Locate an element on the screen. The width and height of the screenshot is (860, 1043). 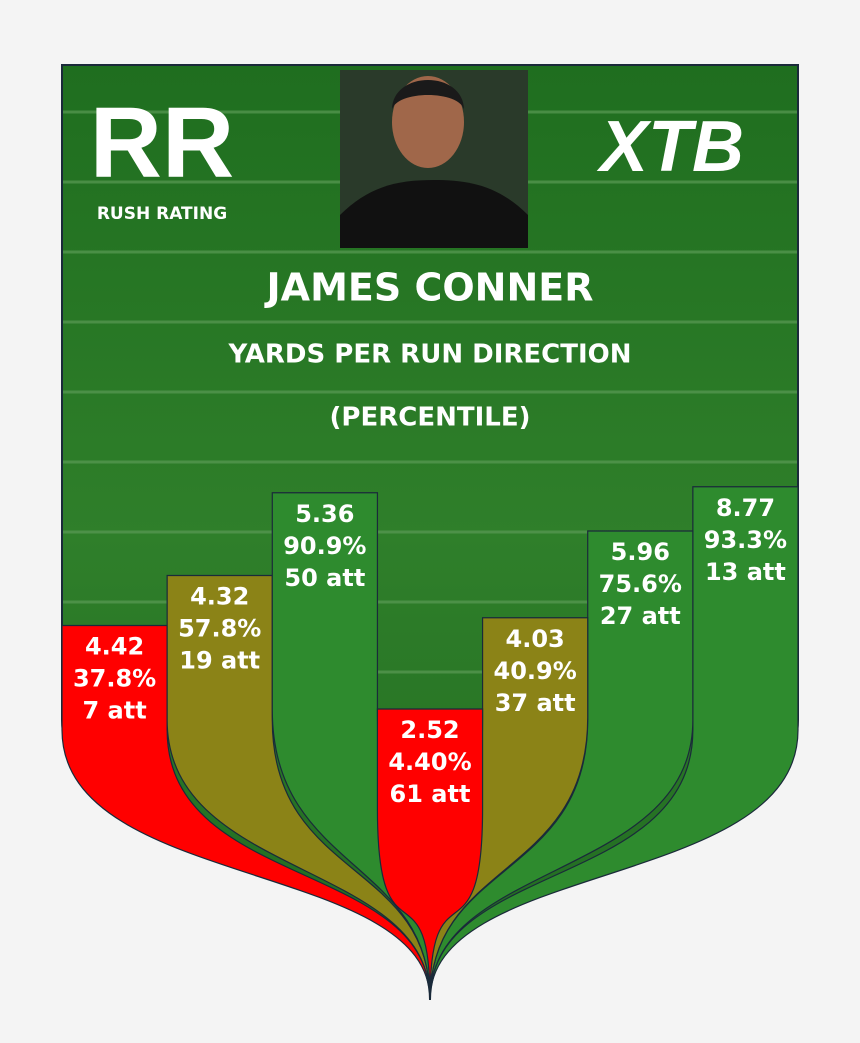
player-photo is located at coordinates (434, 159).